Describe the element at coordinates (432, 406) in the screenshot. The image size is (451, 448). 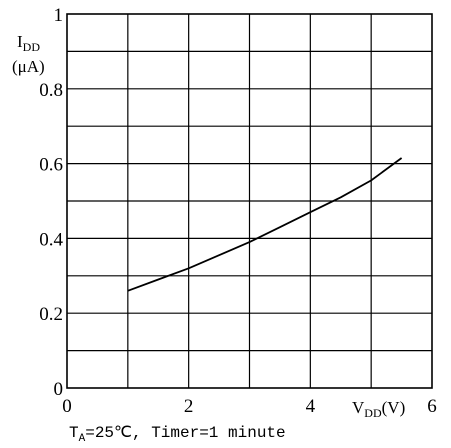
I see `x-tick-label: 6` at that location.